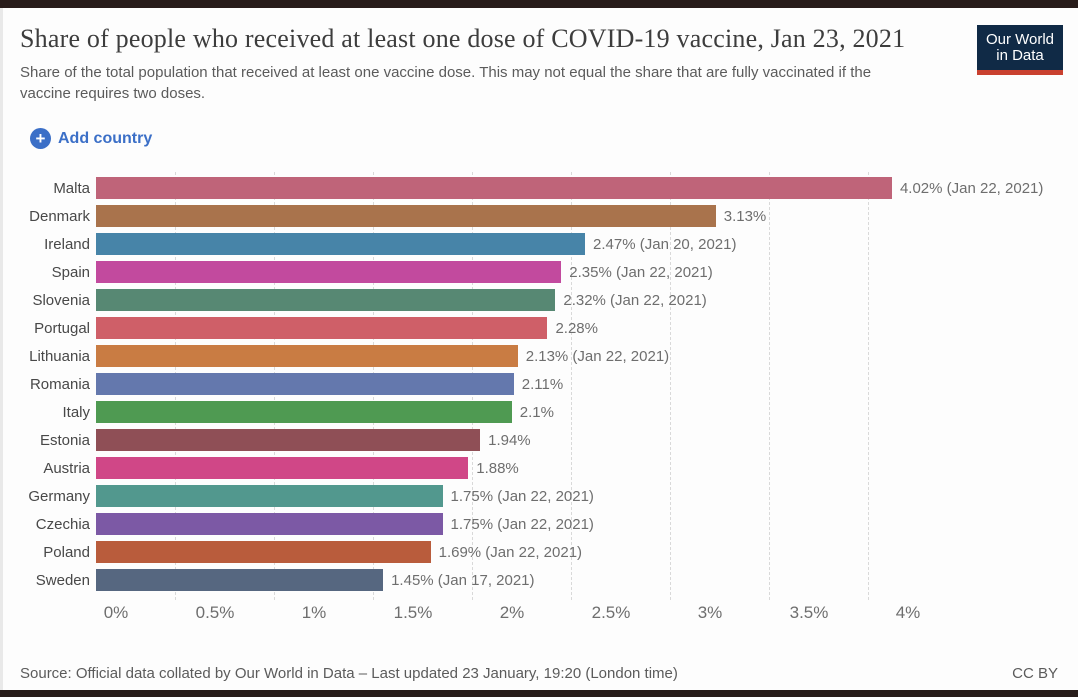  Describe the element at coordinates (463, 580) in the screenshot. I see `value-label: 1.45% (Jan 17, 2021)` at that location.